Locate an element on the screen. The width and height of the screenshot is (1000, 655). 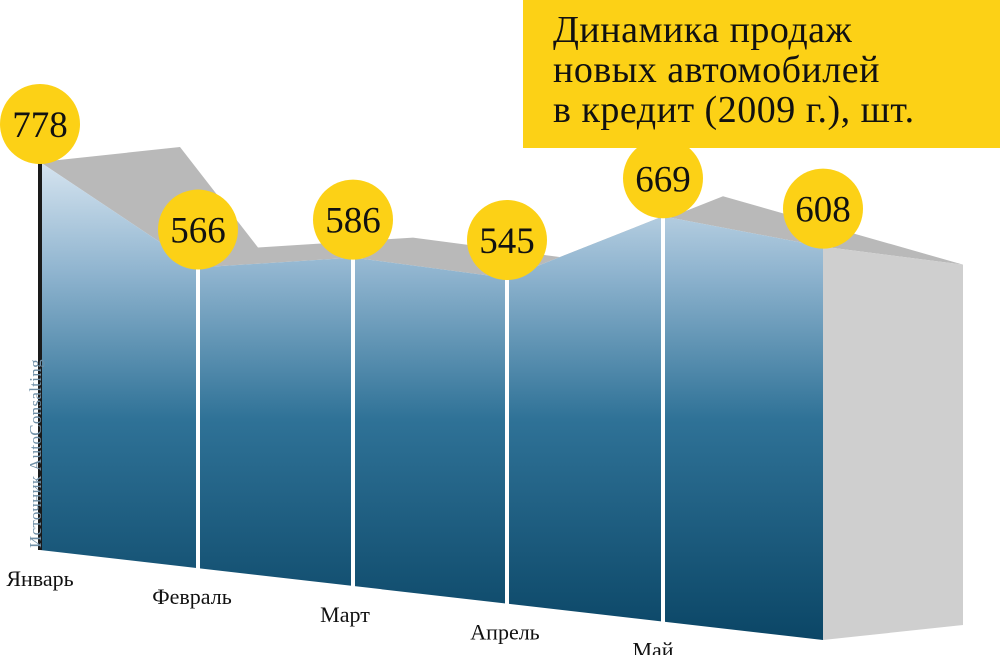
value-label: 778 is located at coordinates (40, 125).